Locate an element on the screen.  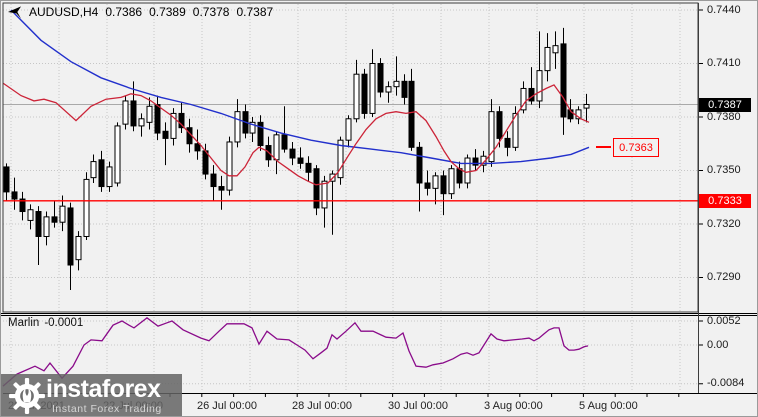
indicator-name: Marlin is located at coordinates (24, 323).